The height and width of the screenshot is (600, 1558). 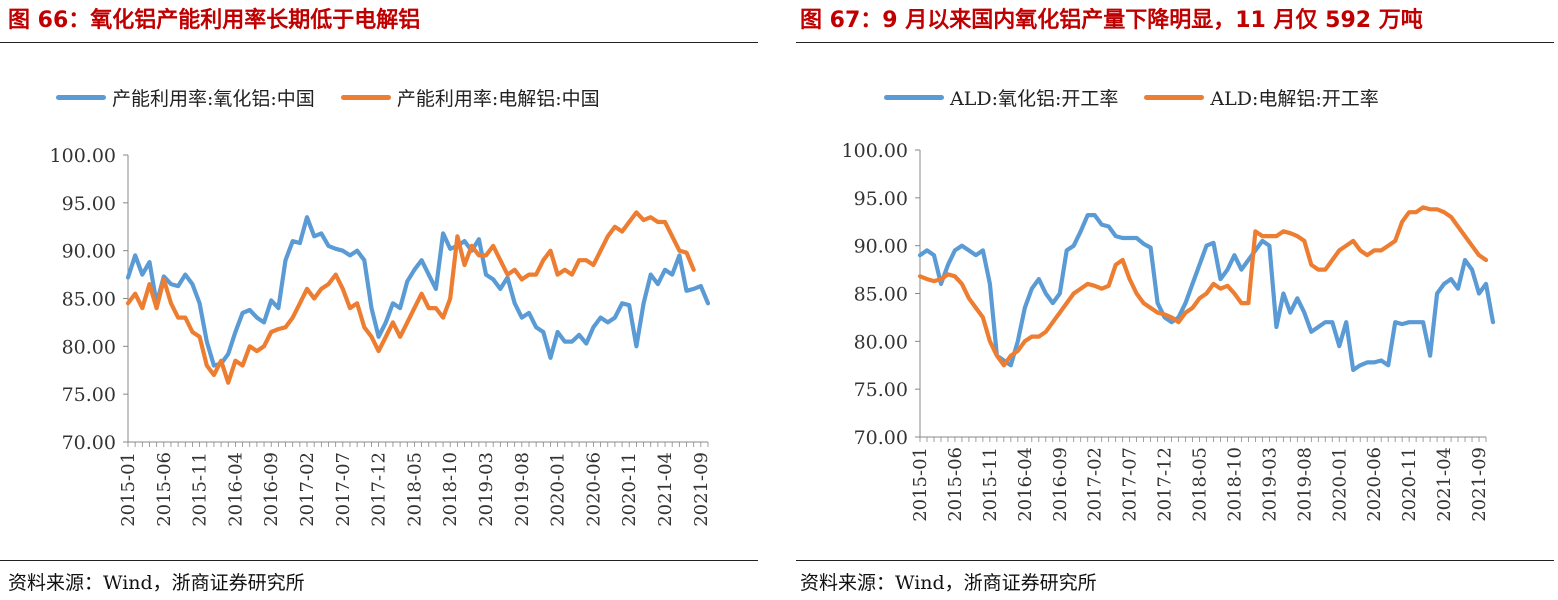 What do you see at coordinates (1034, 98) in the screenshot?
I see `legend-label: ALD:氧化铝:开工率` at bounding box center [1034, 98].